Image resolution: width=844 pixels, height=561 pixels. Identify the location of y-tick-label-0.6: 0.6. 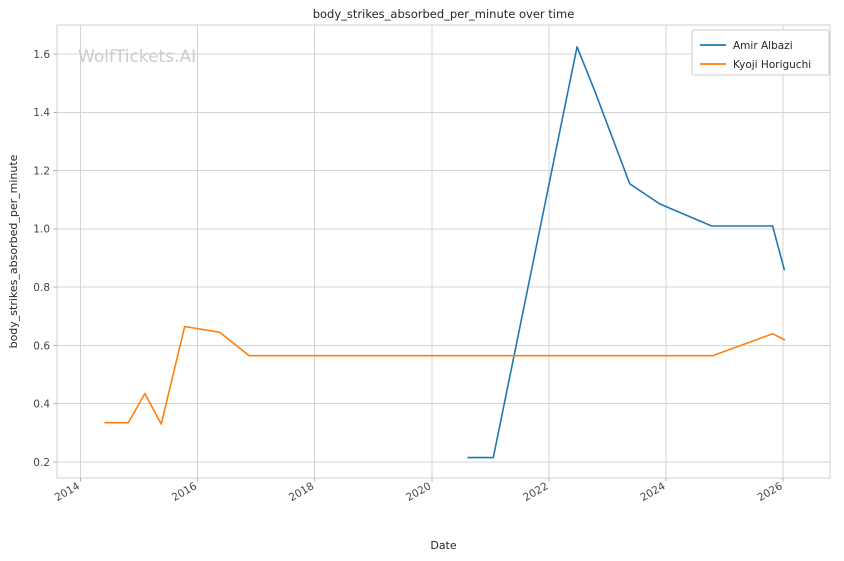
(41, 346).